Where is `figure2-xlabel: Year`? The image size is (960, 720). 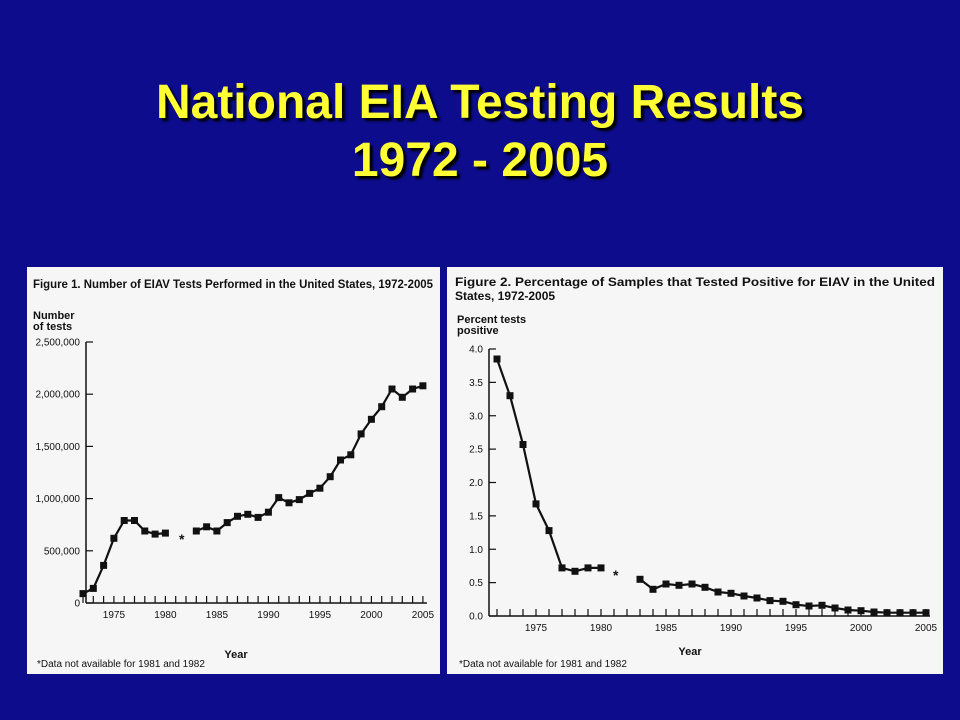 figure2-xlabel: Year is located at coordinates (690, 652).